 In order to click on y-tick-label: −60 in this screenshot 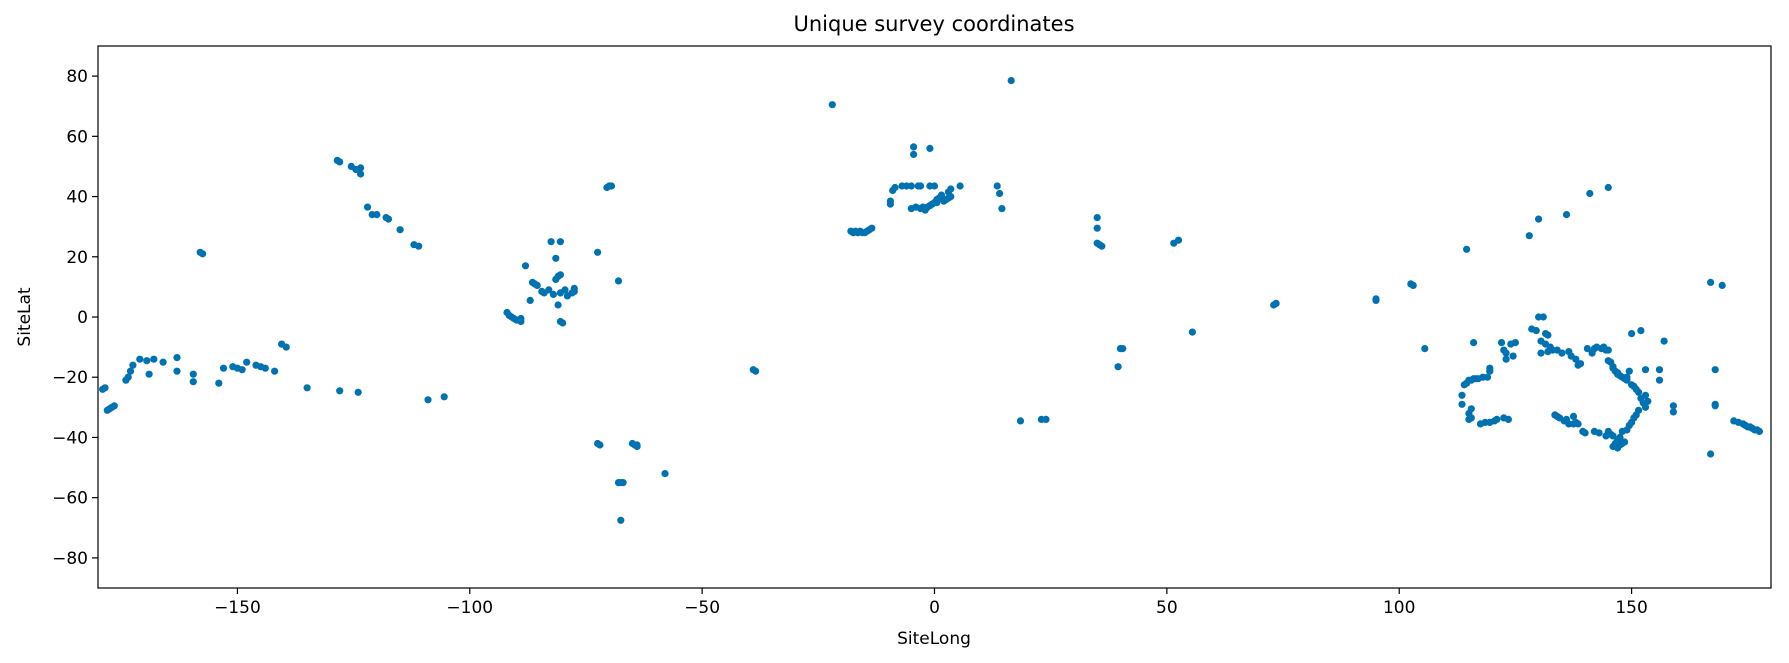, I will do `click(70, 499)`.